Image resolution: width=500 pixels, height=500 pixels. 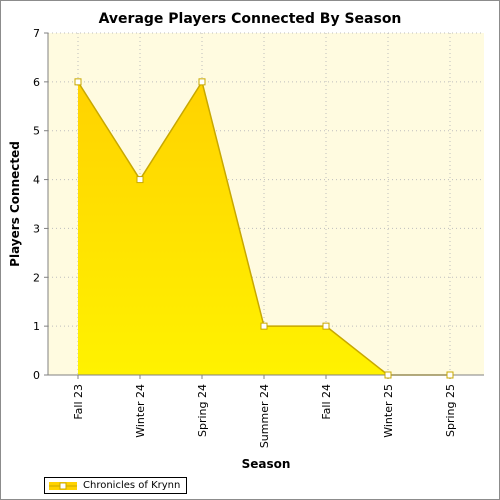 What do you see at coordinates (36, 33) in the screenshot?
I see `y-tick-label: 7` at bounding box center [36, 33].